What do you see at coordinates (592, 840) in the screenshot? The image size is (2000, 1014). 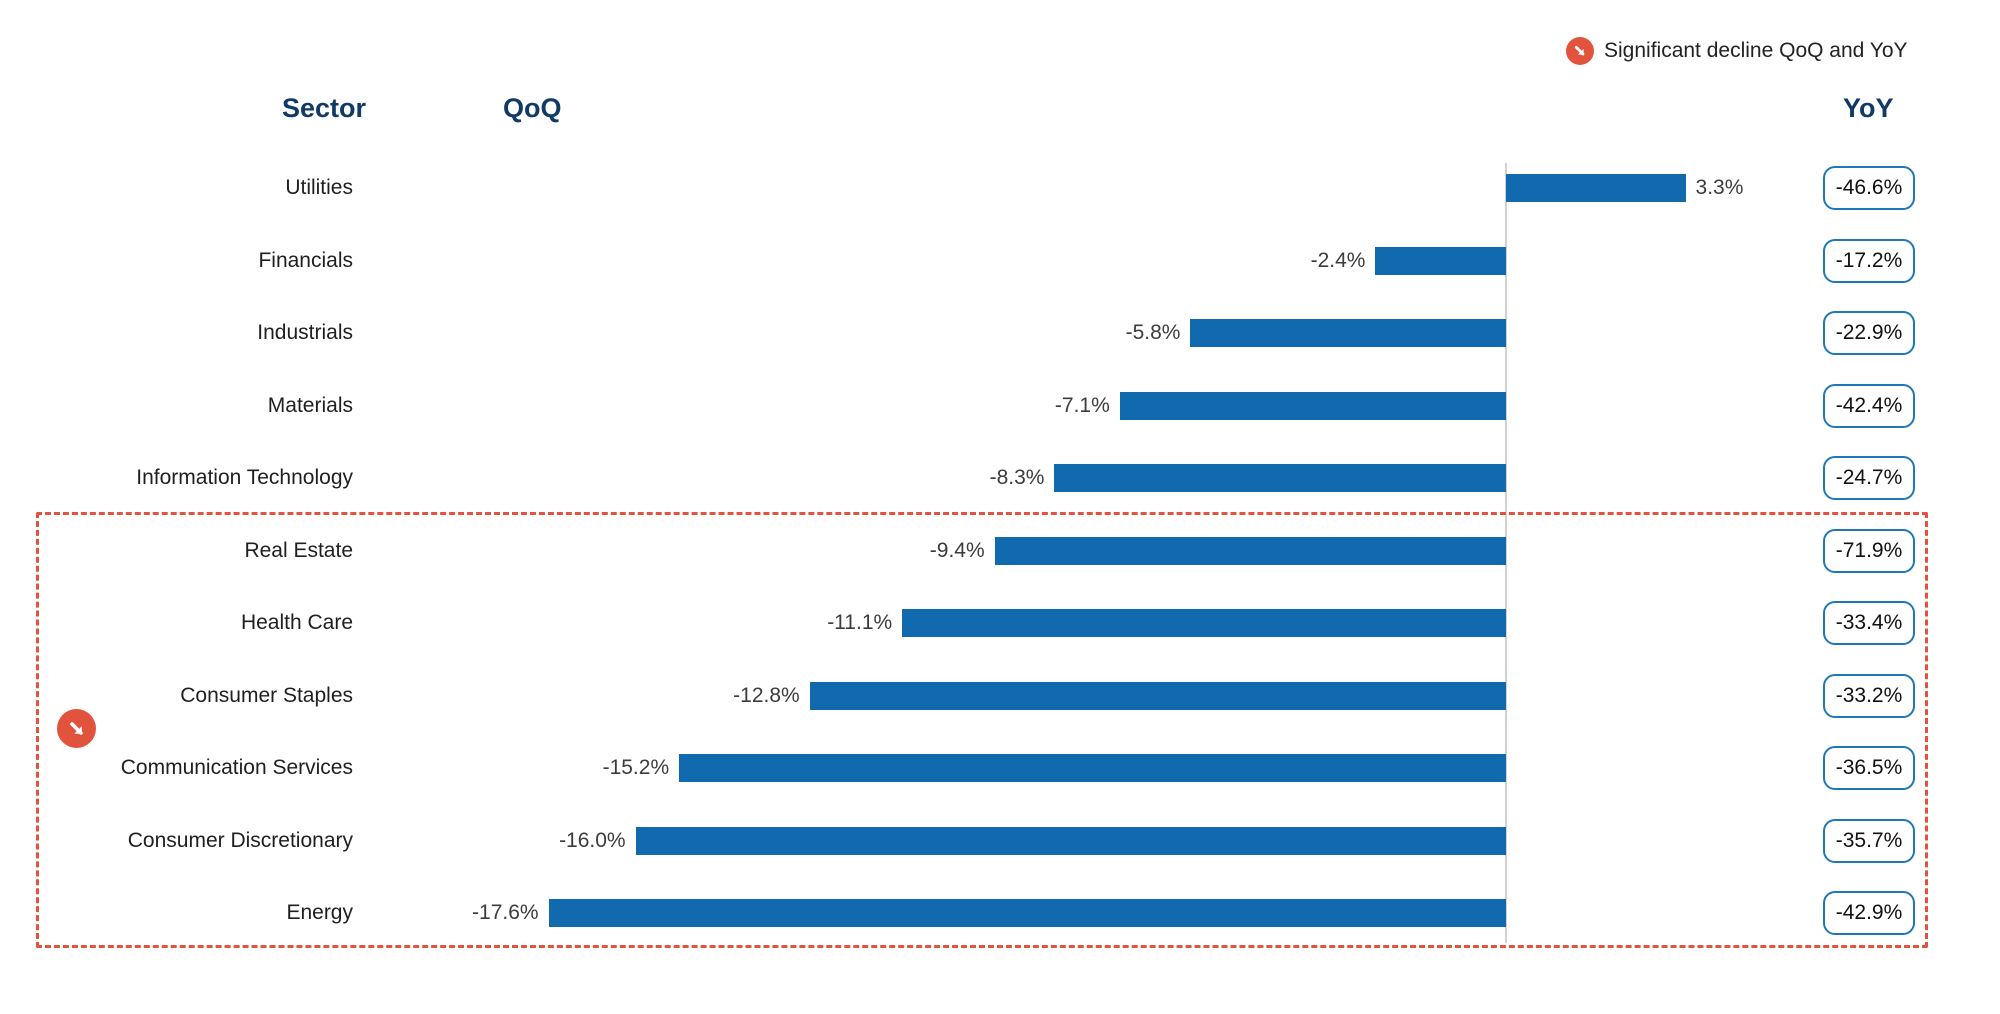 I see `qoq-value-label: -16.0%` at bounding box center [592, 840].